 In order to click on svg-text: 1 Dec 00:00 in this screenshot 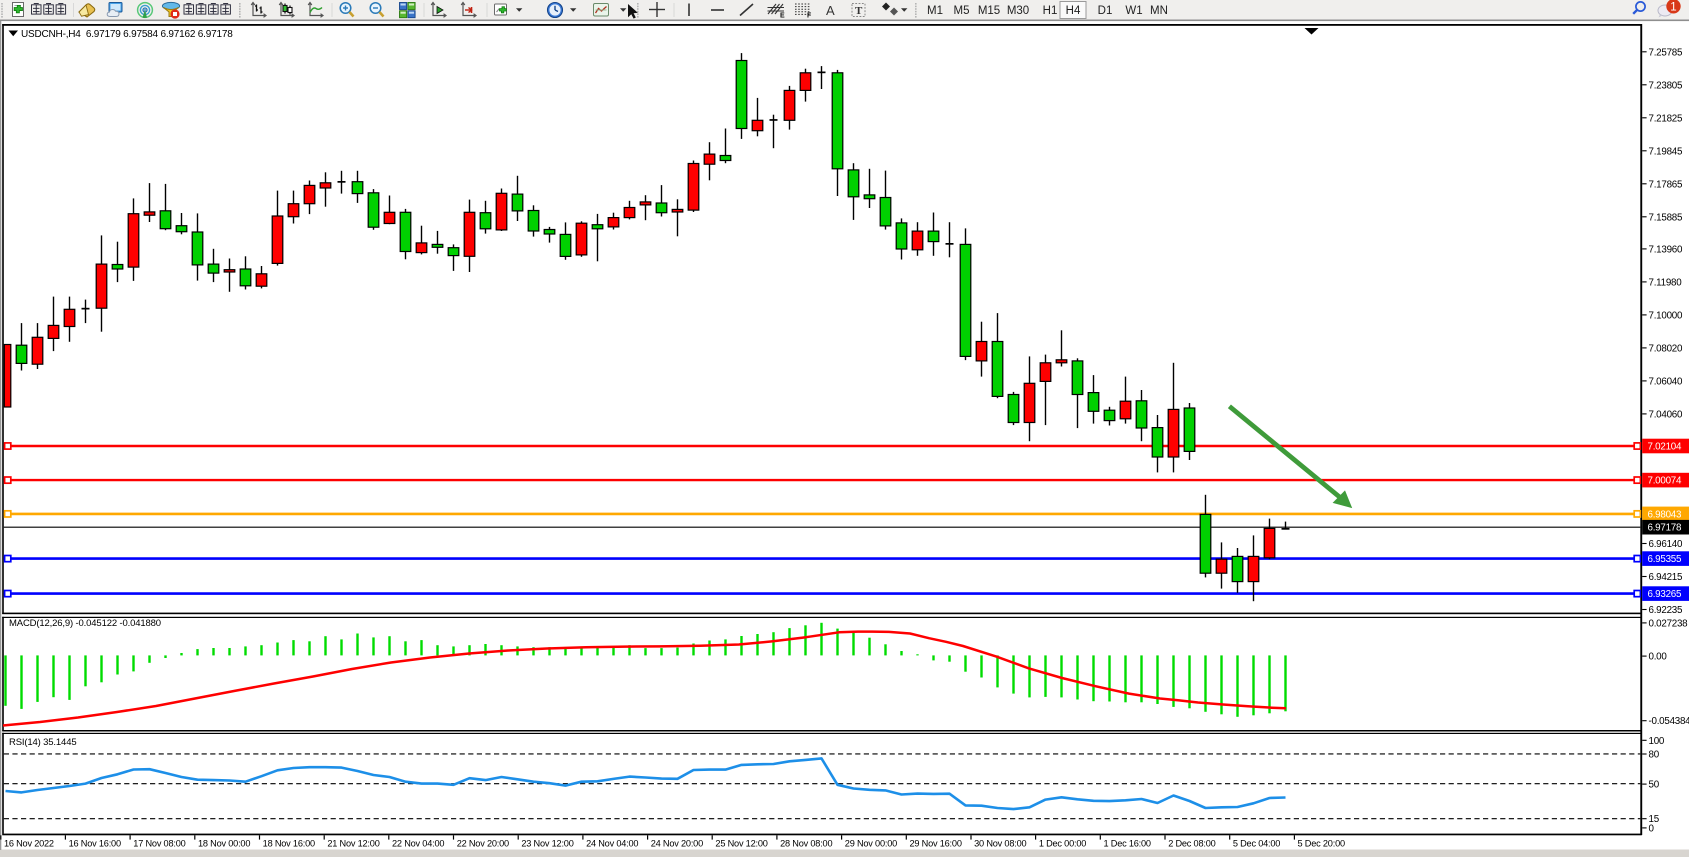, I will do `click(1062, 843)`.